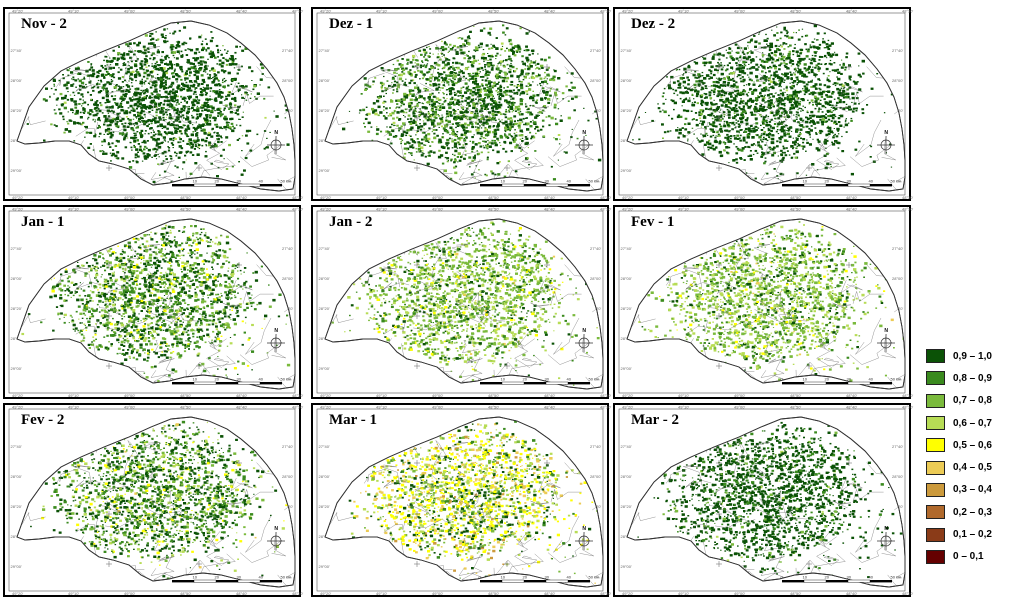  What do you see at coordinates (897, 50) in the screenshot?
I see `latitude-label: 27°40'` at bounding box center [897, 50].